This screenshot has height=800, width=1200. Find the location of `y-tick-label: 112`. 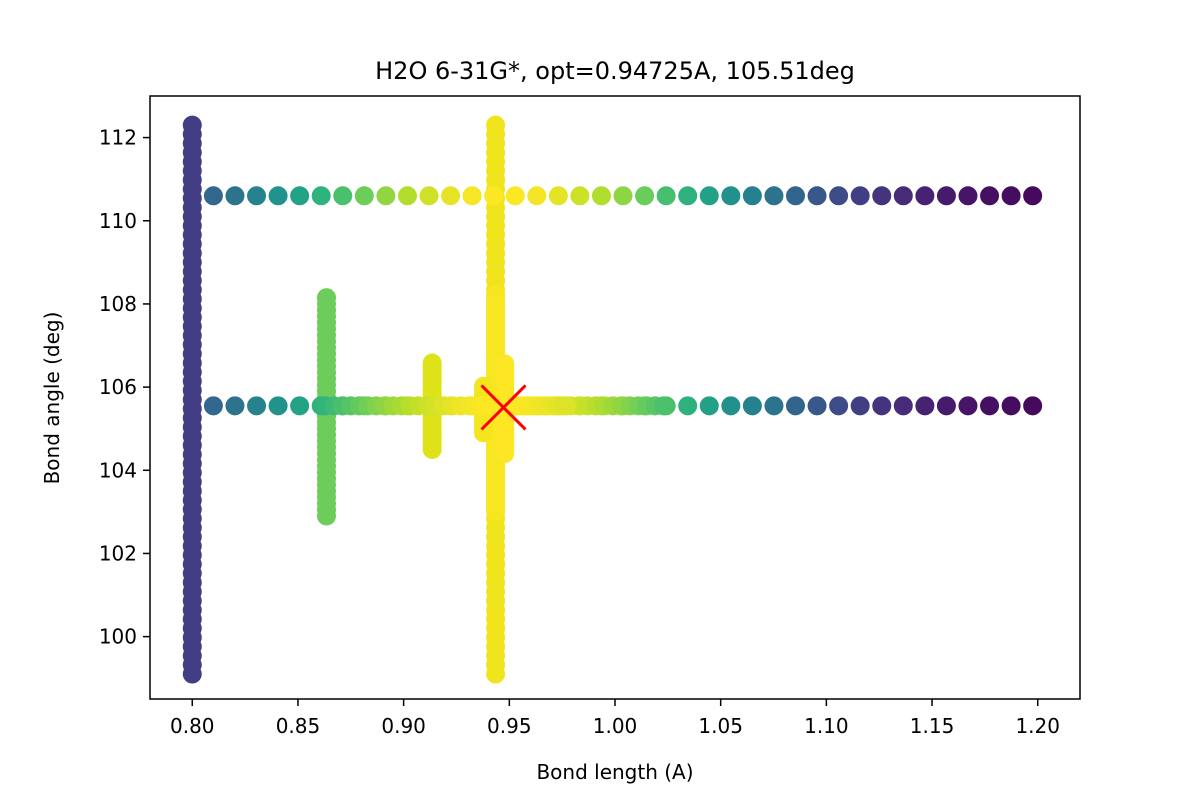

y-tick-label: 112 is located at coordinates (118, 138).